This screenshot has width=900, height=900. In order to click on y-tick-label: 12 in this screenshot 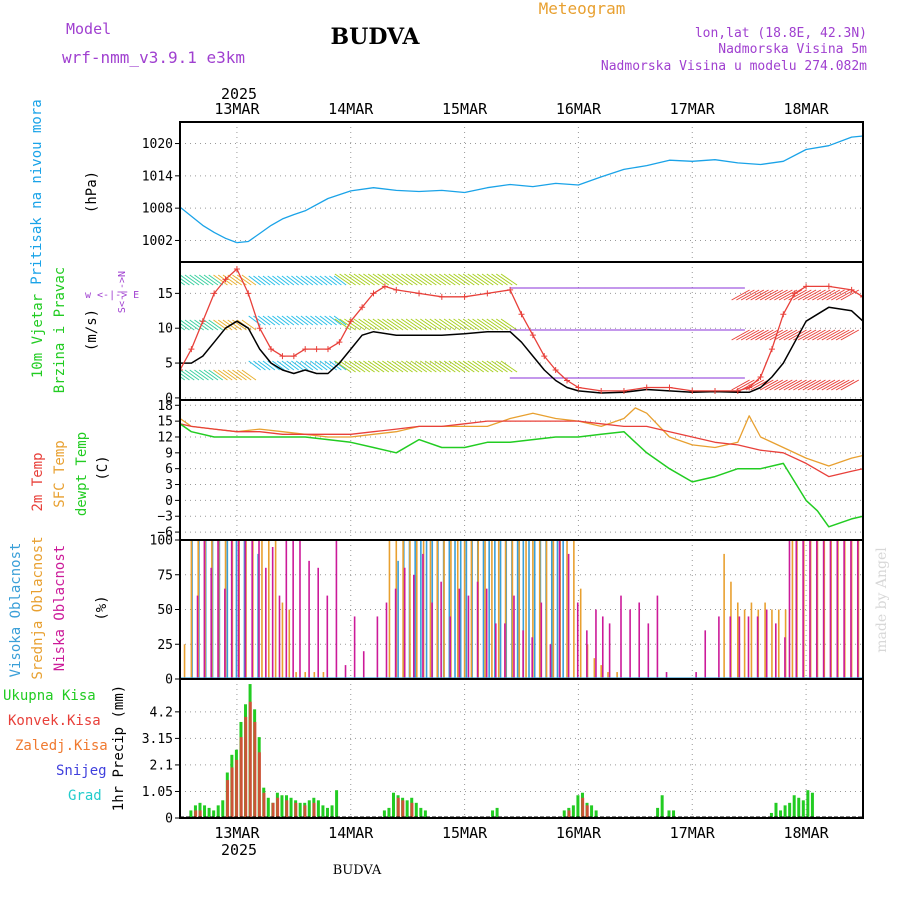, I will do `click(165, 437)`.